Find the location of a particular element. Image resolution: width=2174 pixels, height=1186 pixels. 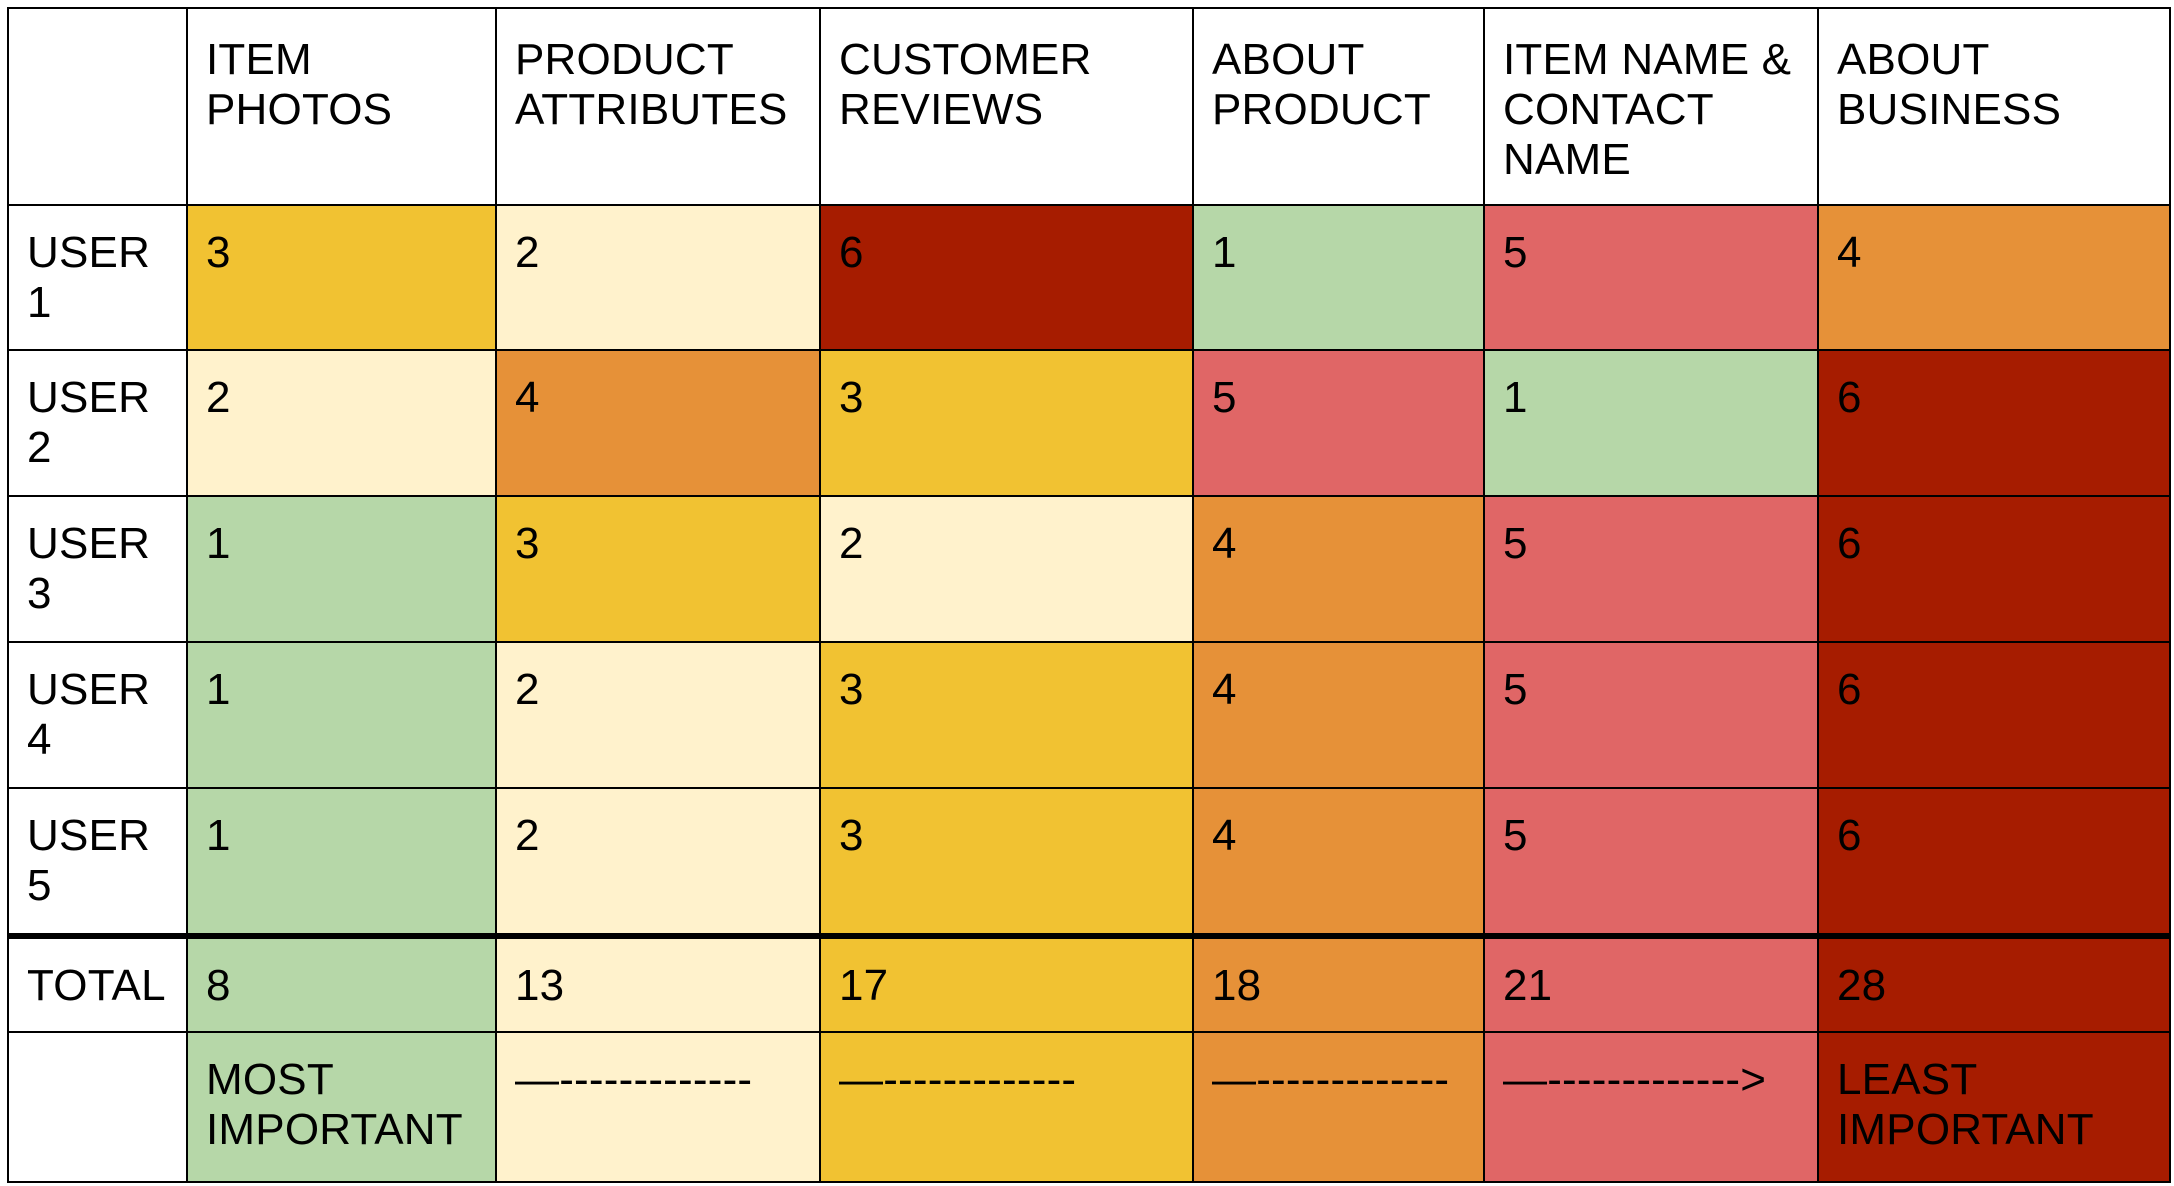

importance-legend-cell: LEAST IMPORTANT is located at coordinates (1995, 1108).